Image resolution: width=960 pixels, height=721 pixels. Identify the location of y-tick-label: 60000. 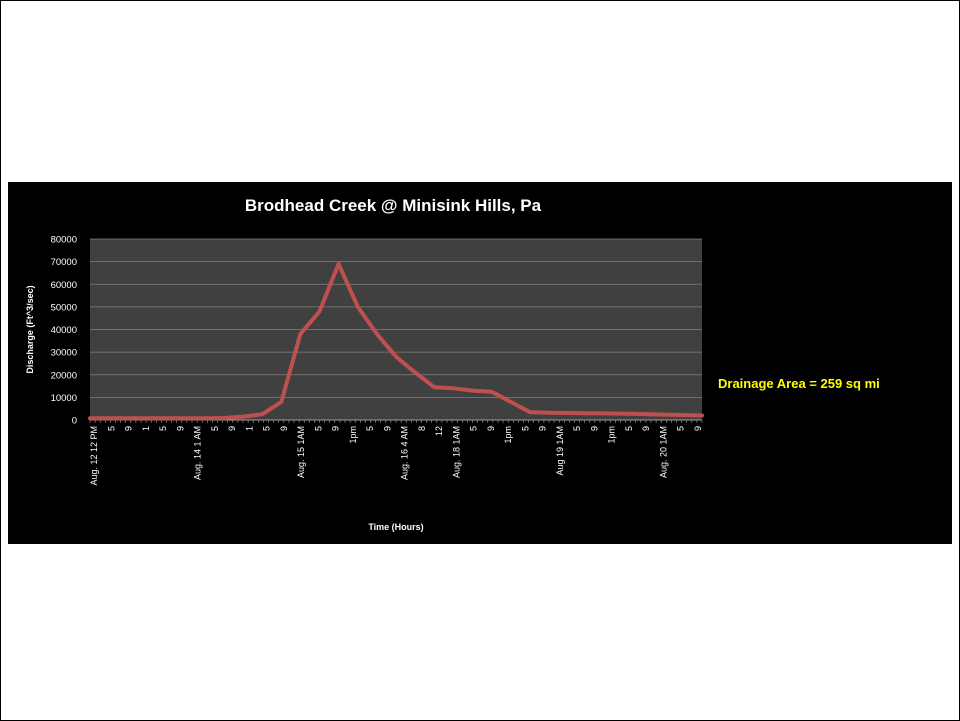
(64, 285).